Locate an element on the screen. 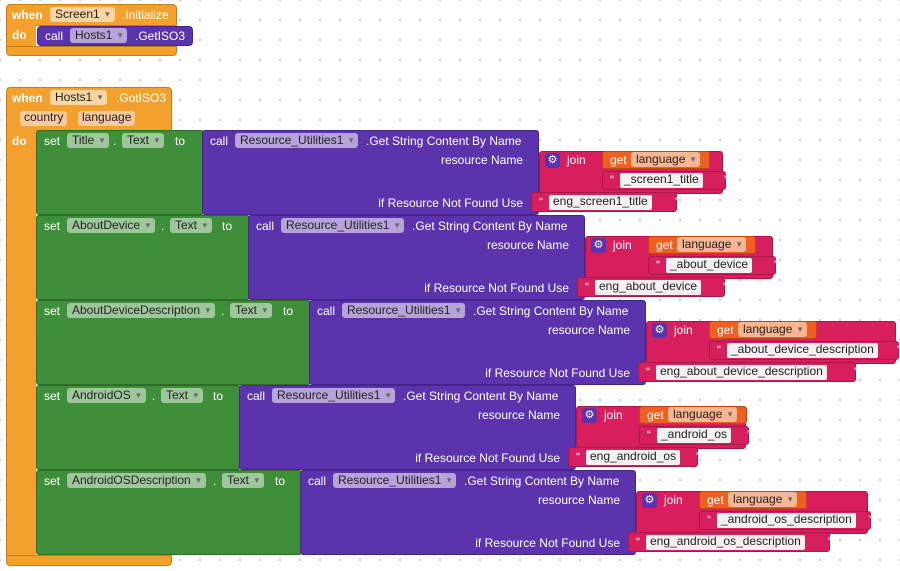  param-country: country is located at coordinates (44, 118).